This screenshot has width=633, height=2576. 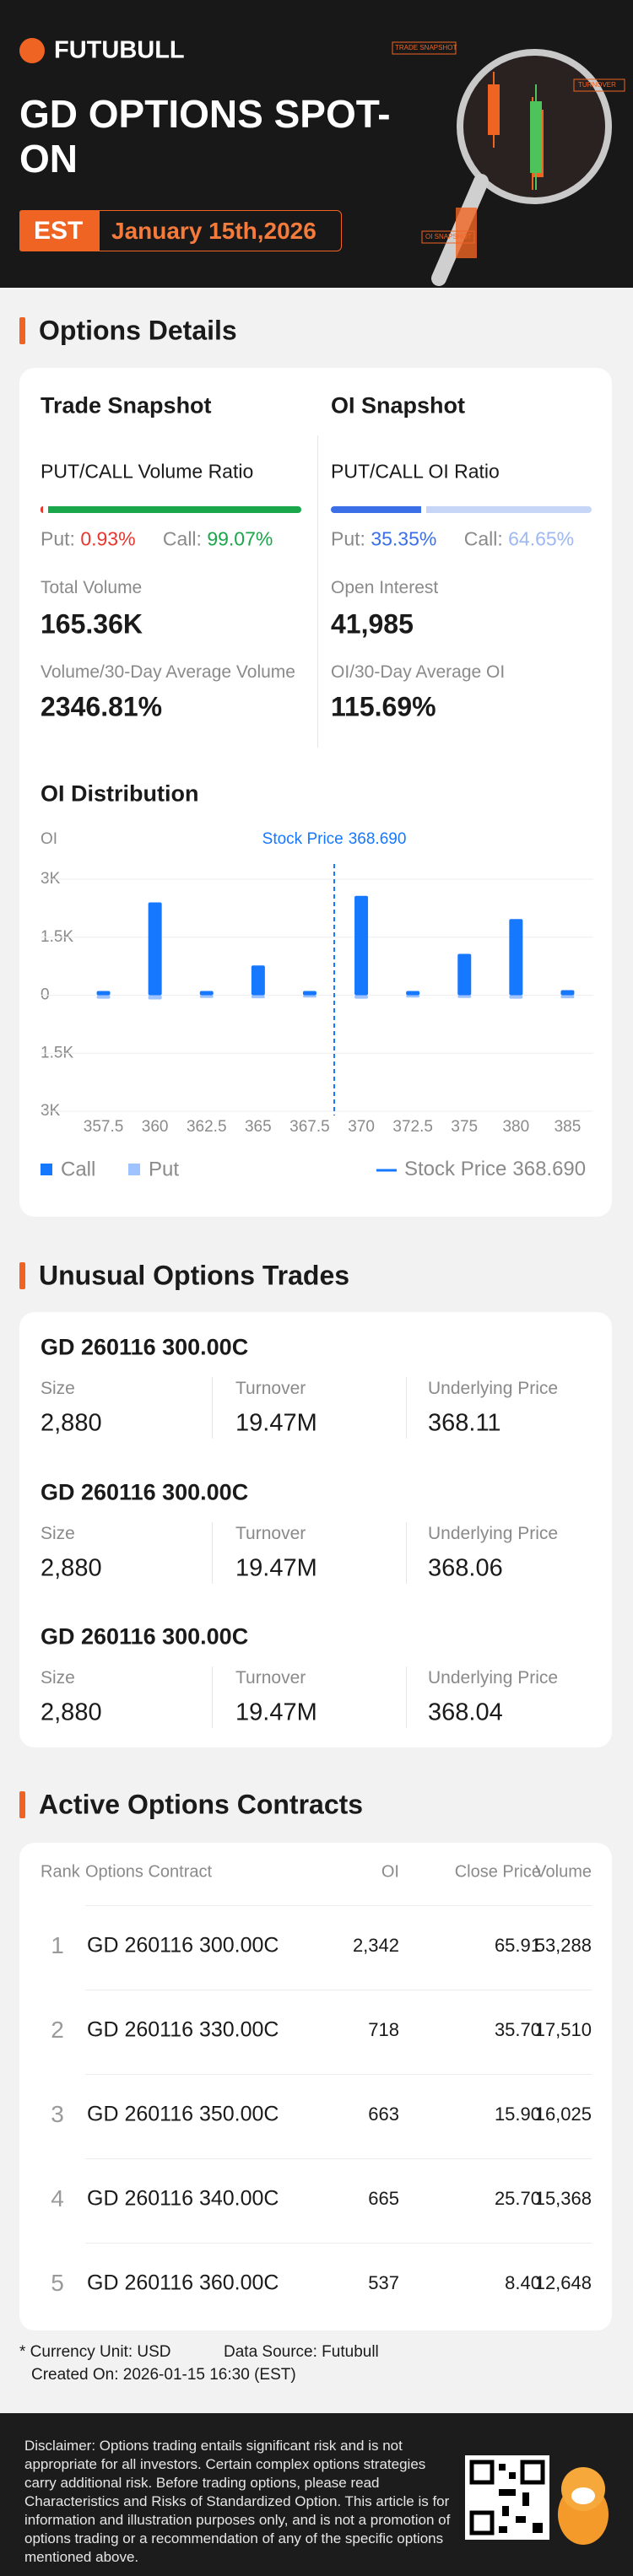 I want to click on table-cell: 25.70, so click(x=517, y=2198).